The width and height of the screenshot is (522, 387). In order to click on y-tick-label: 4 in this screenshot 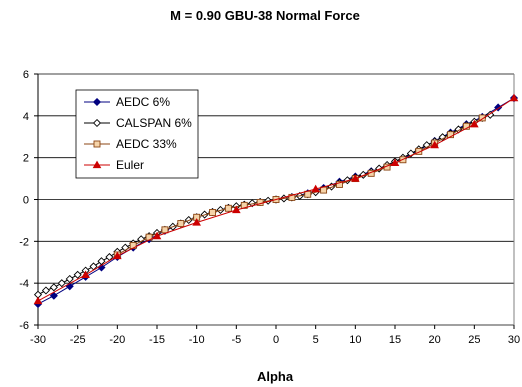, I will do `click(26, 117)`.